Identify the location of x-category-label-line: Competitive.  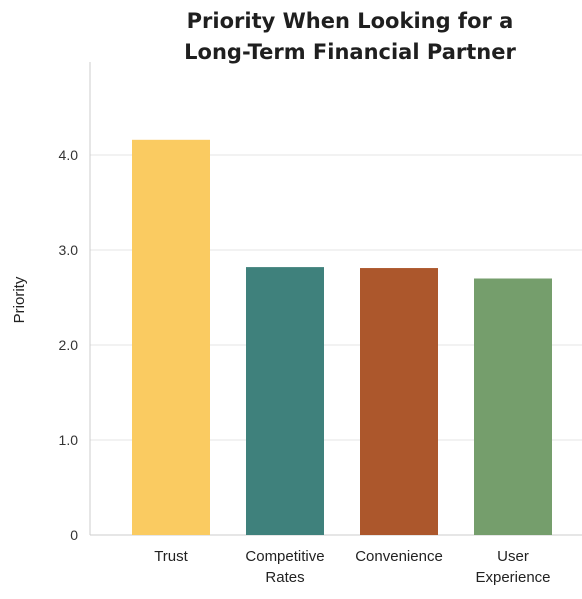
(284, 556).